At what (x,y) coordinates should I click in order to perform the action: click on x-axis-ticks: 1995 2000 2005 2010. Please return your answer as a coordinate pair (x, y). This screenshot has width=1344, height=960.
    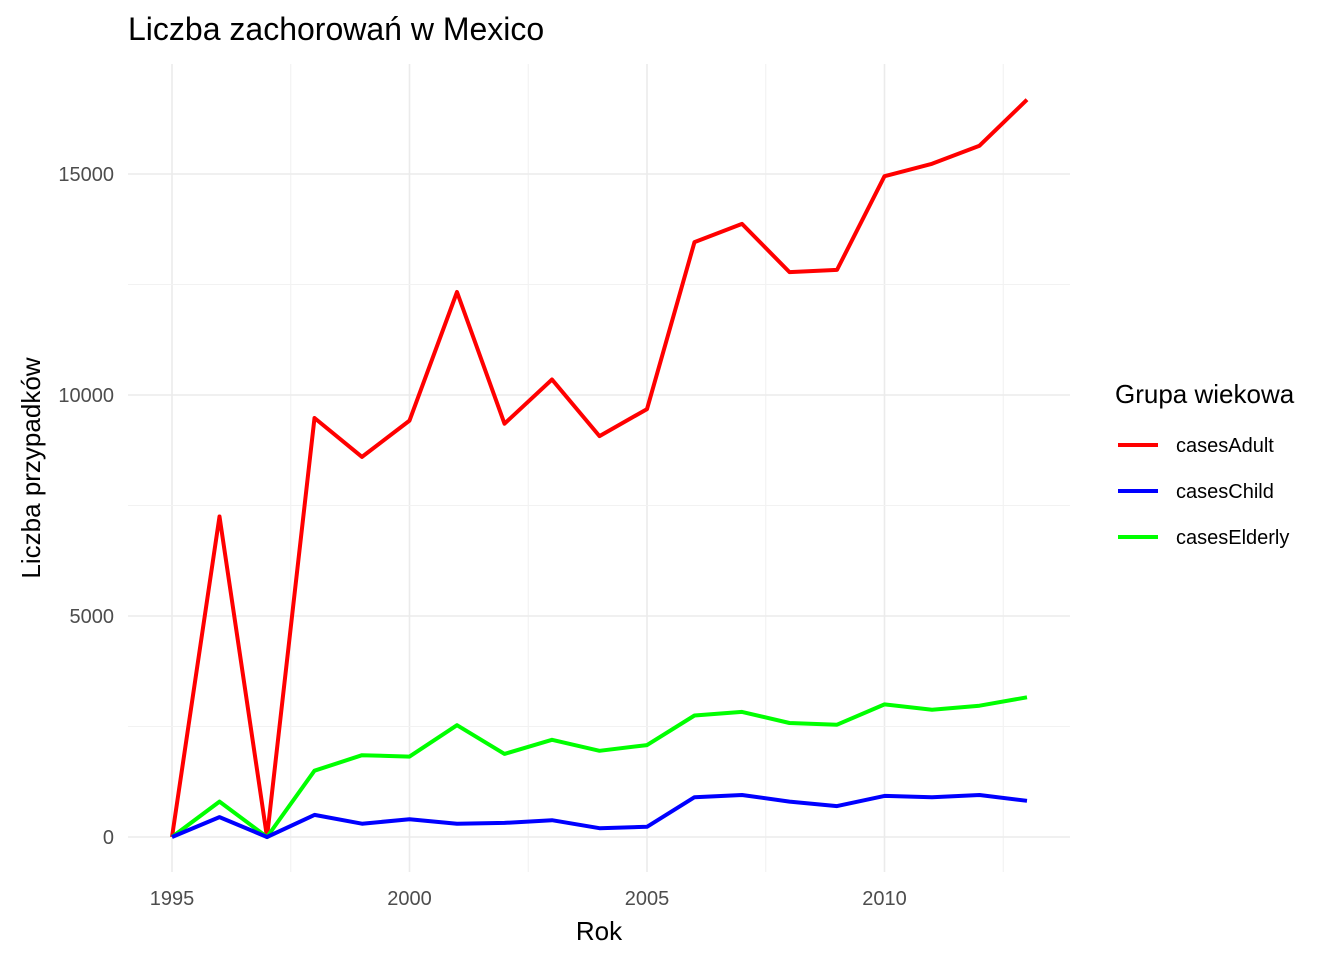
    Looking at the image, I should click on (528, 899).